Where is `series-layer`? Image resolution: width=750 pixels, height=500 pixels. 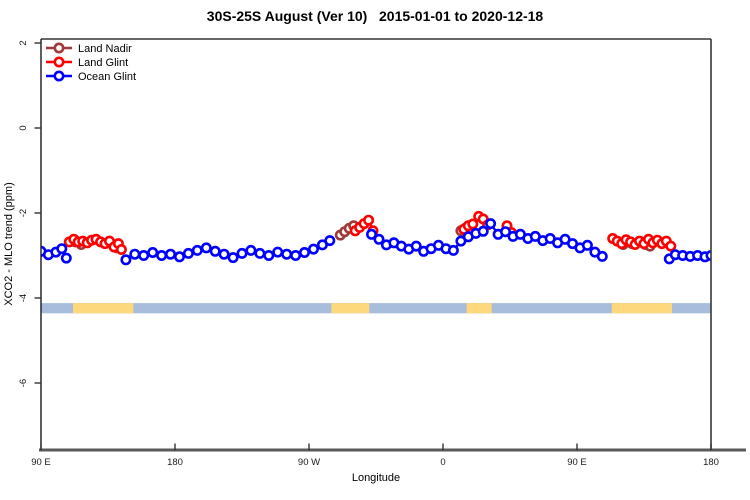
series-layer is located at coordinates (376, 238).